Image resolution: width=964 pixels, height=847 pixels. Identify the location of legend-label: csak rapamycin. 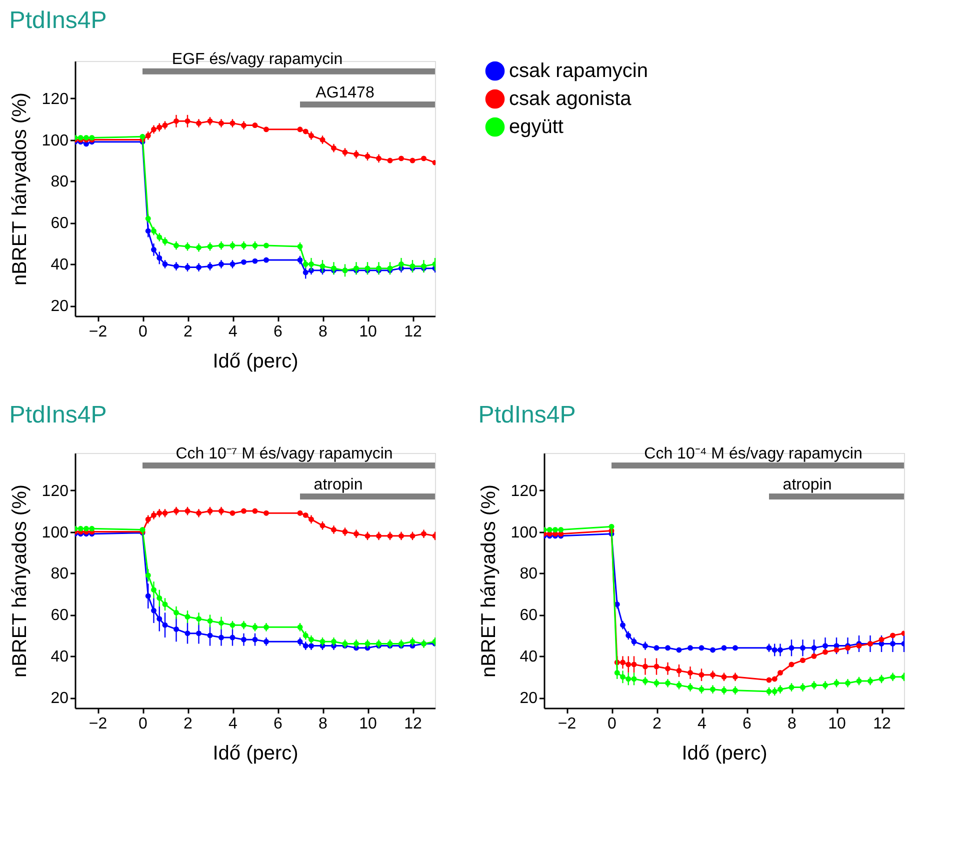
(578, 71).